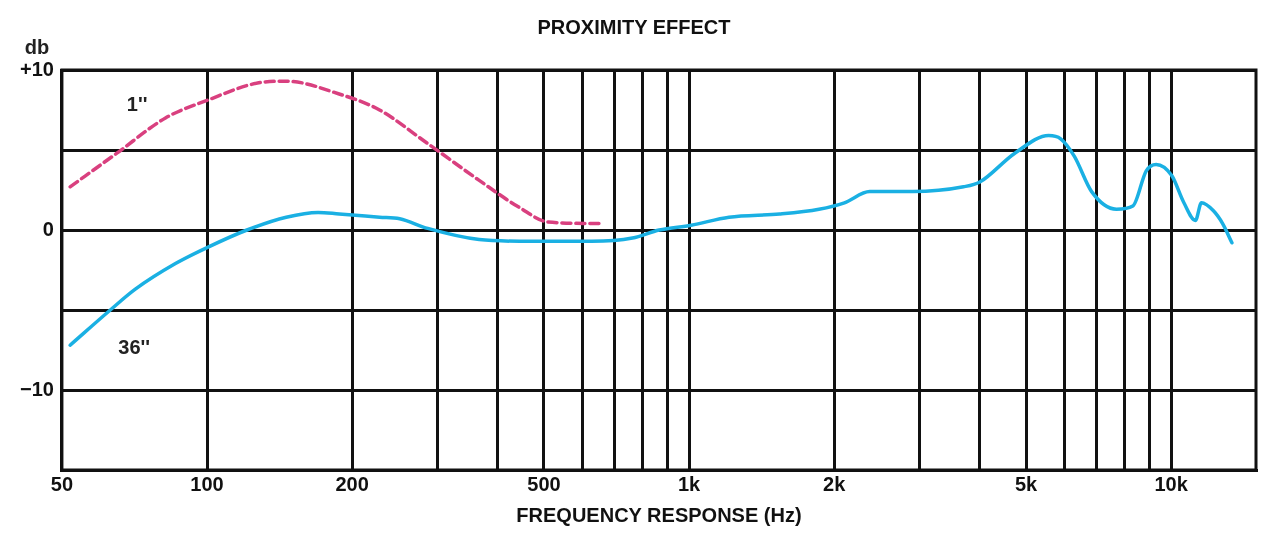 Image resolution: width=1282 pixels, height=540 pixels. I want to click on y-axis-title: db, so click(37, 46).